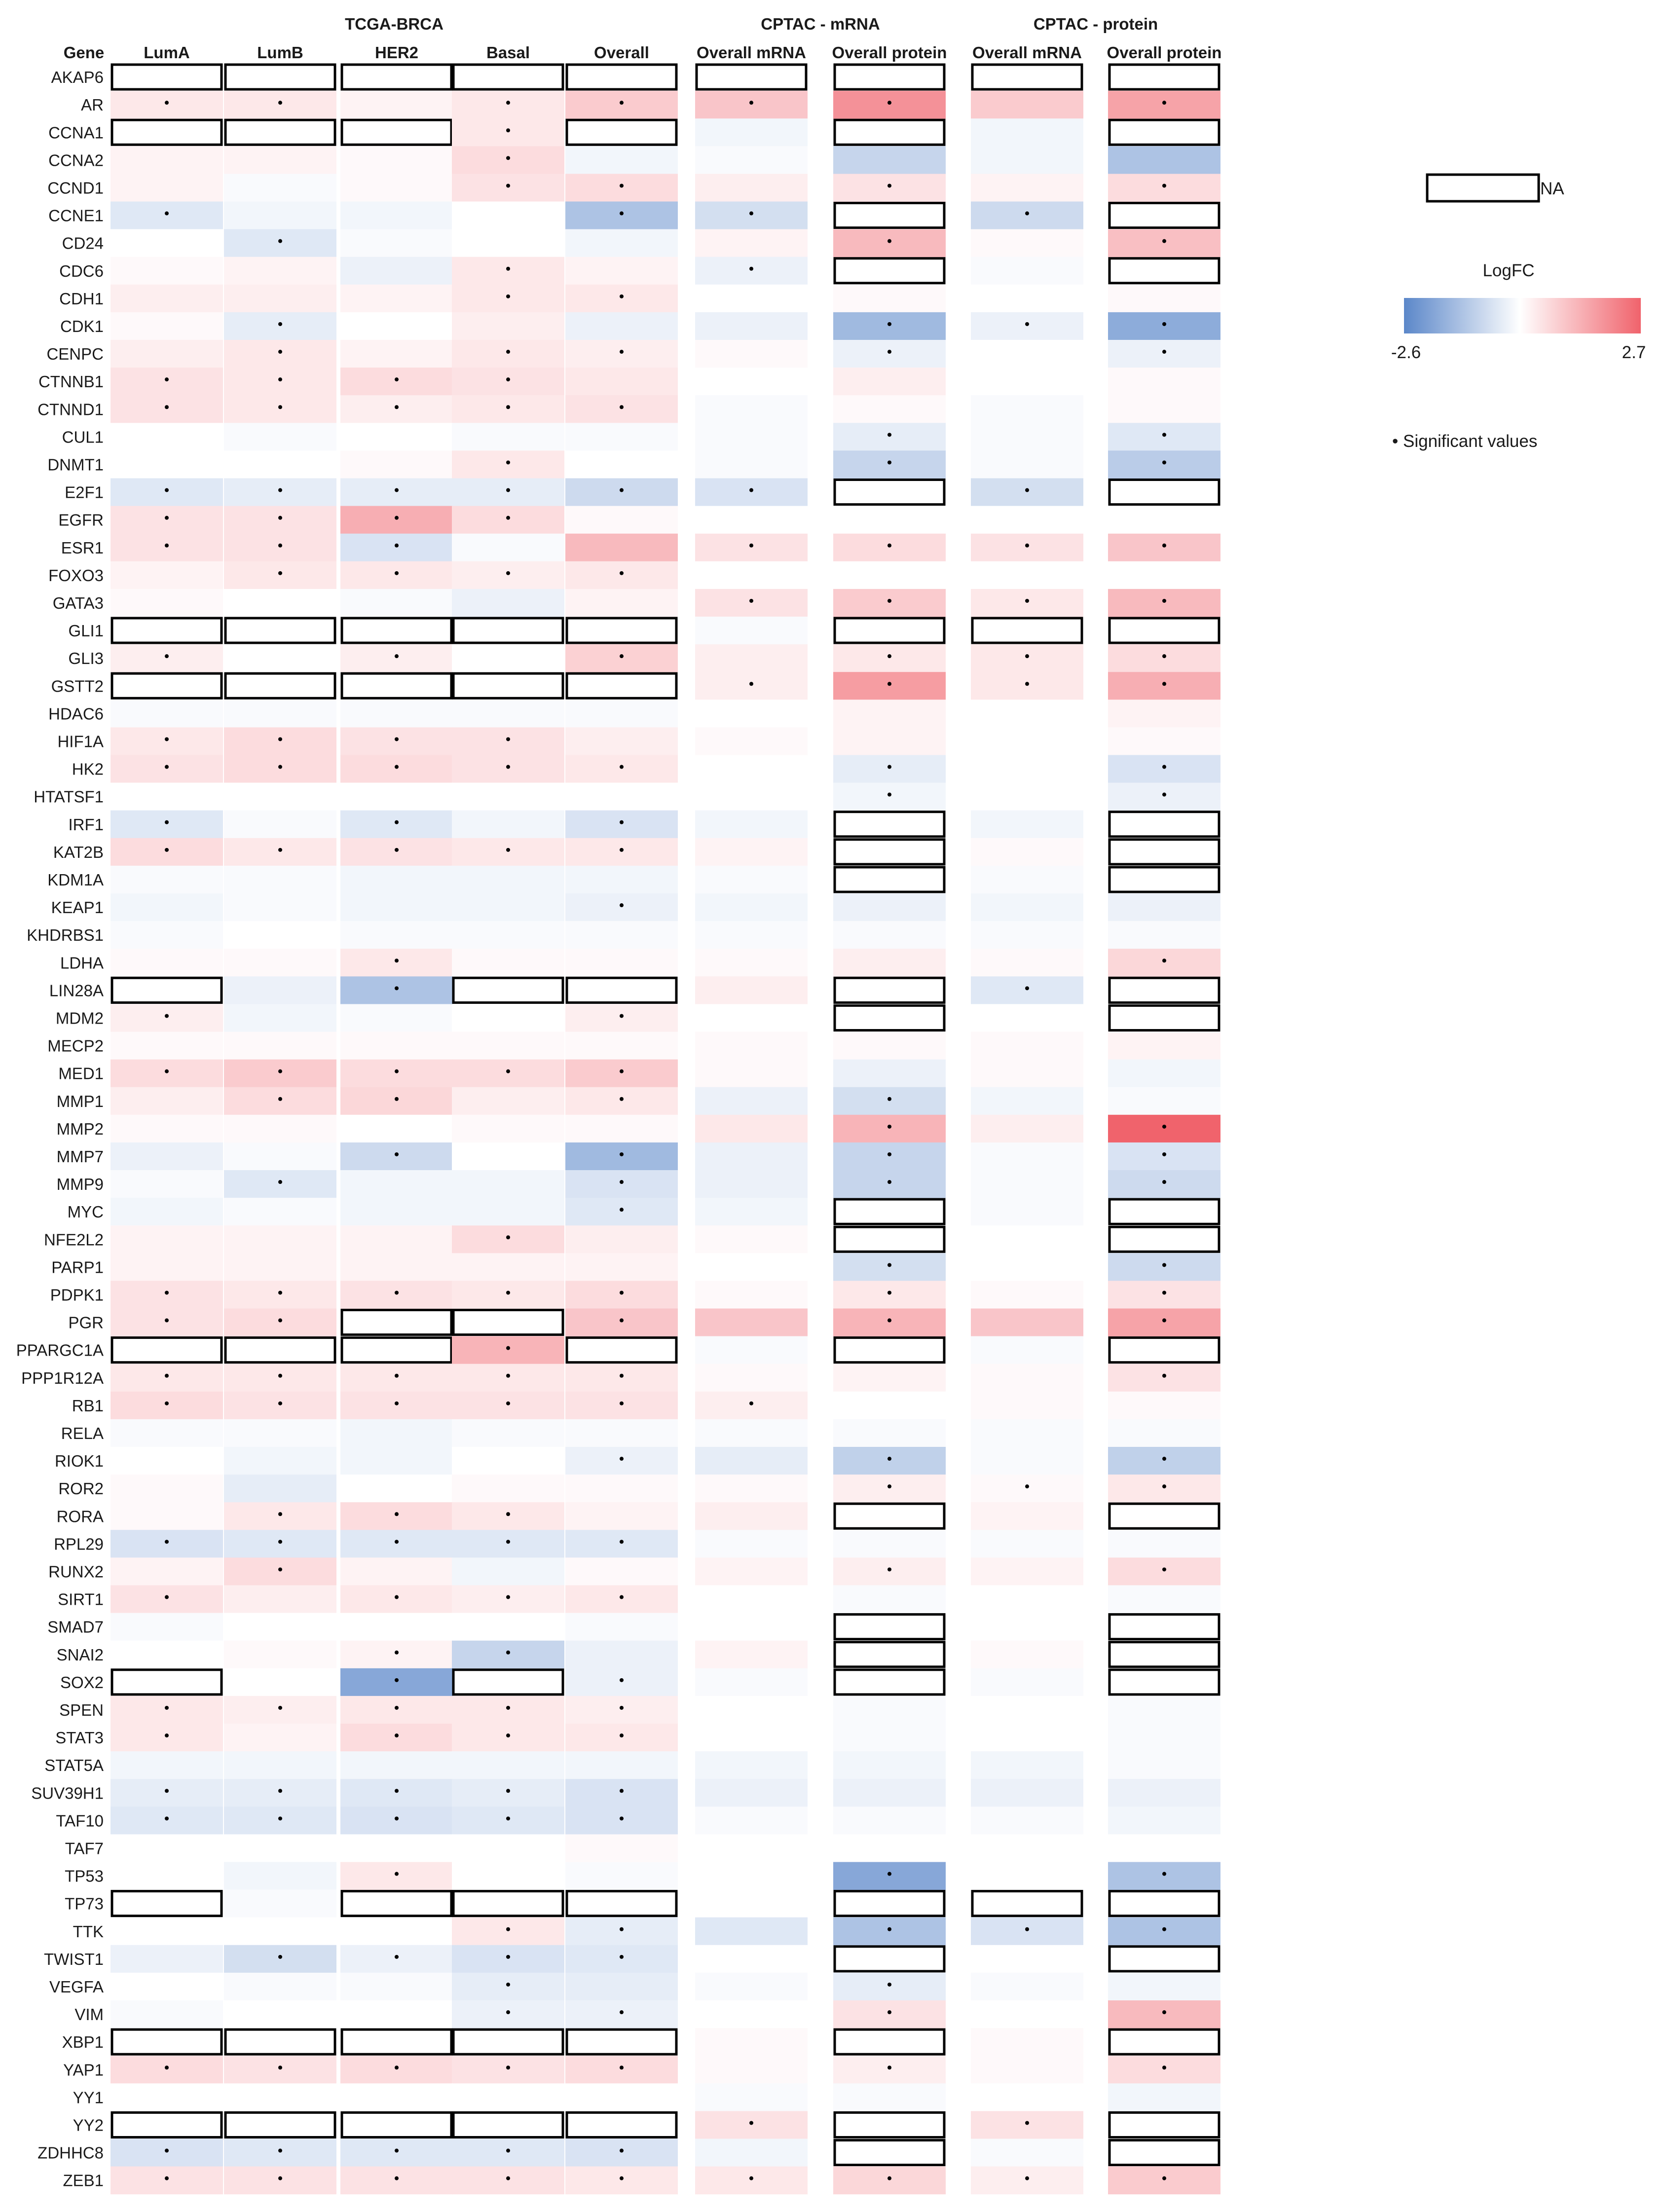  What do you see at coordinates (634, 160) in the screenshot?
I see `heatmap-row: CCNA2` at bounding box center [634, 160].